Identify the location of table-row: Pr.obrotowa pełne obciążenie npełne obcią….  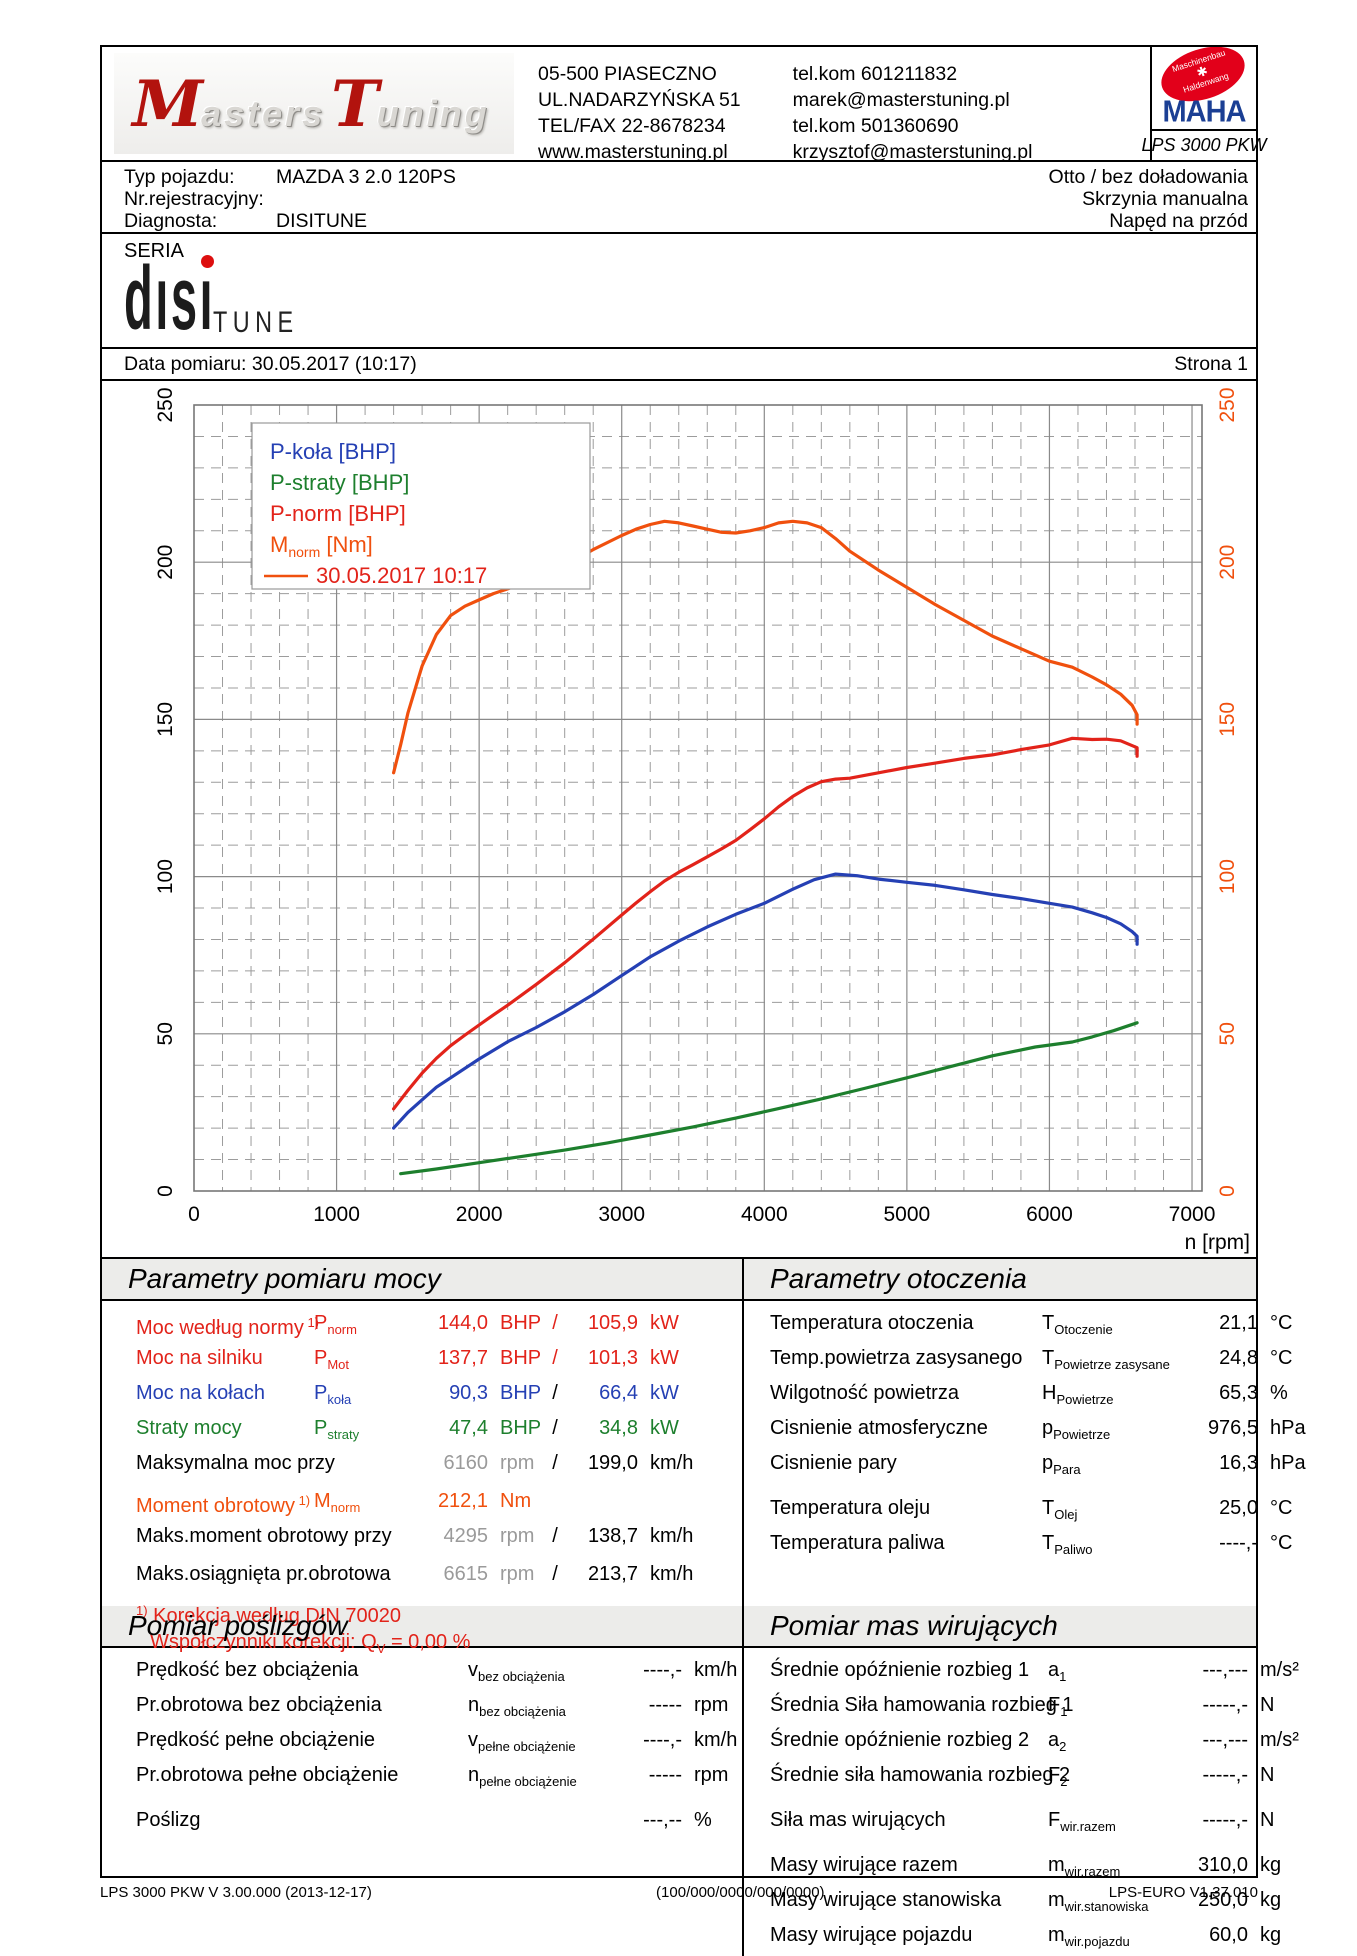
(422, 1778).